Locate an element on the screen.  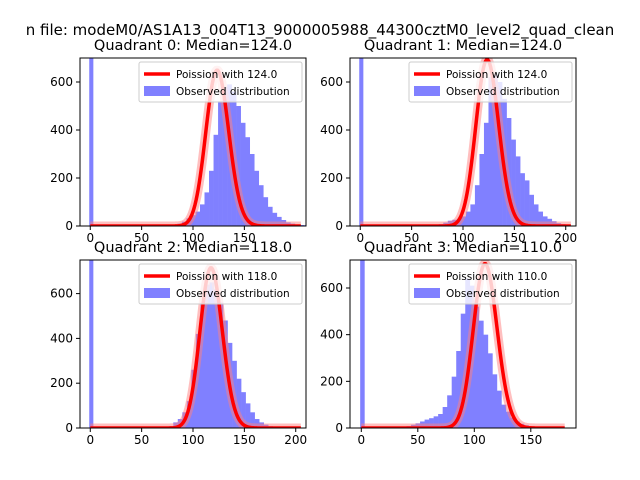
q0-x-tick-label: 0 is located at coordinates (90, 238).